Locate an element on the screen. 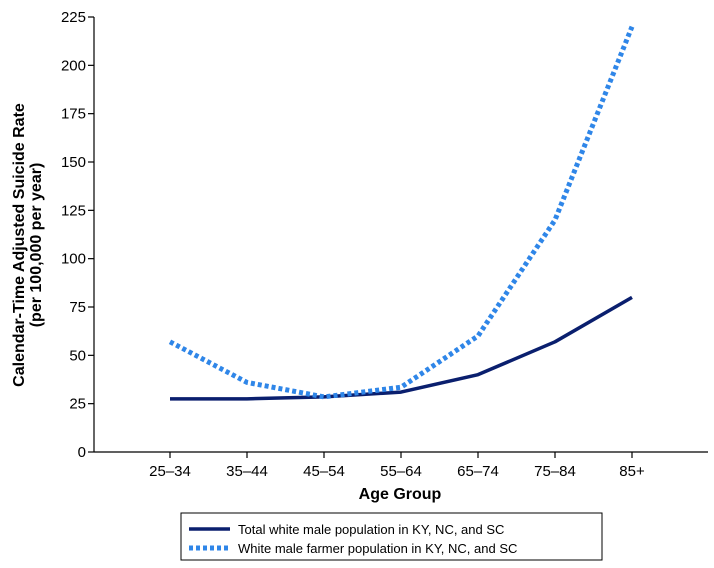 Image resolution: width=714 pixels, height=568 pixels. x-tick-label: 75–84 is located at coordinates (555, 471).